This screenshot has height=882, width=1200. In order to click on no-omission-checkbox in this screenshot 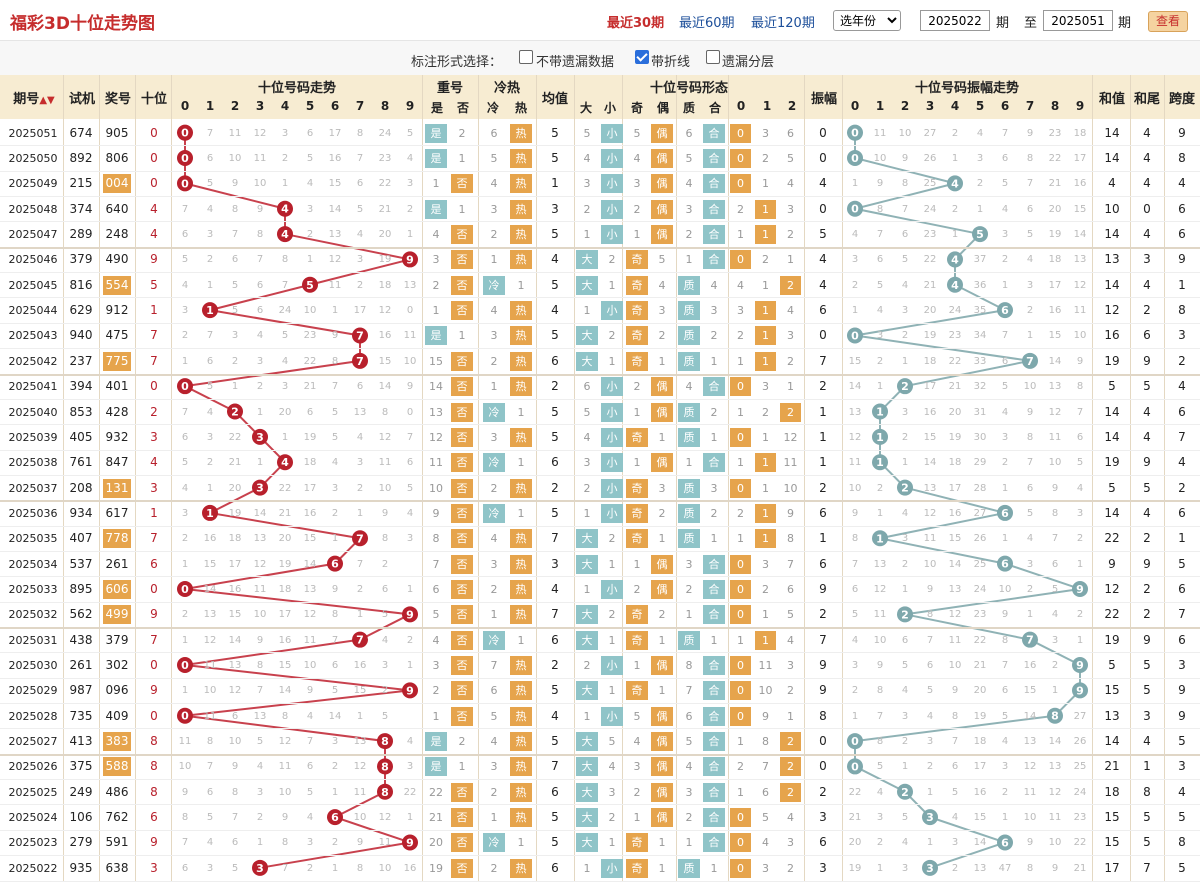, I will do `click(526, 57)`.